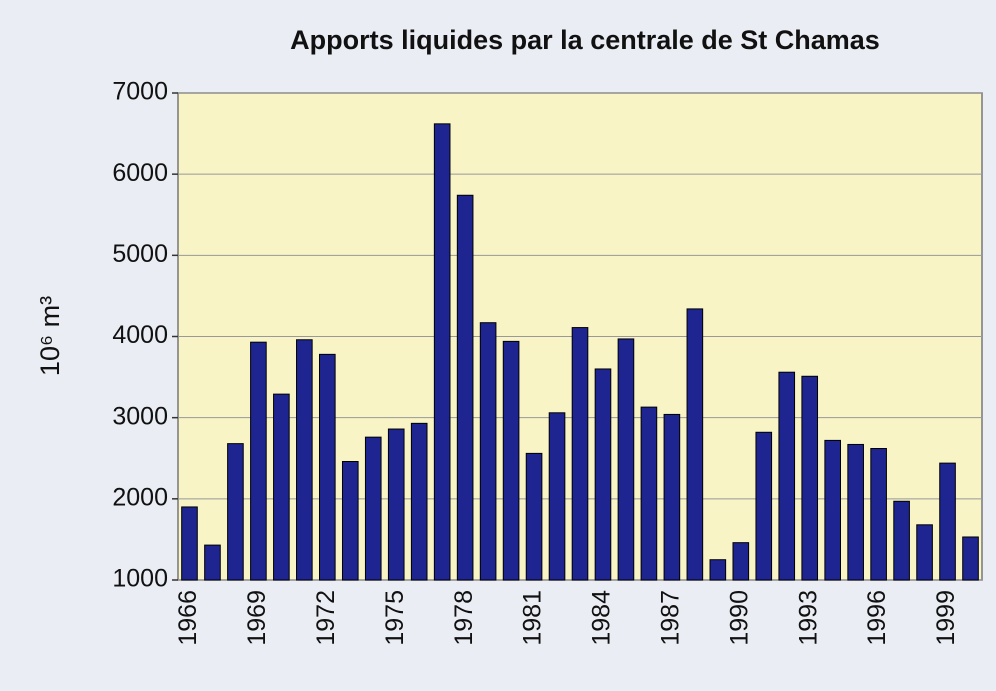 This screenshot has height=691, width=996. Describe the element at coordinates (140, 173) in the screenshot. I see `y-tick-label: 6000` at that location.